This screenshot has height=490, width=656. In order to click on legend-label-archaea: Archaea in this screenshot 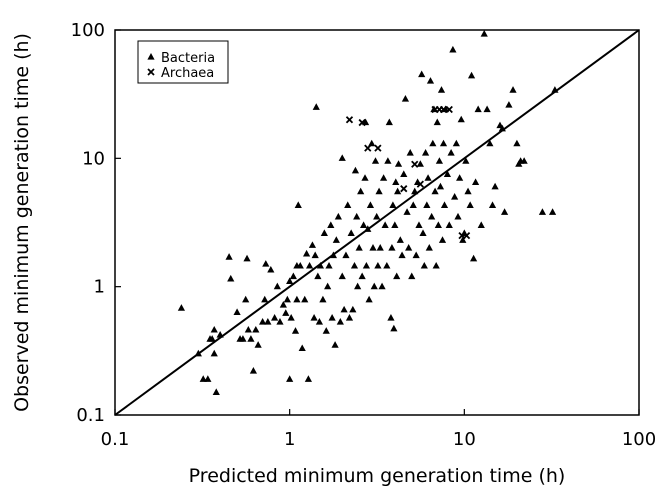, I will do `click(187, 73)`.